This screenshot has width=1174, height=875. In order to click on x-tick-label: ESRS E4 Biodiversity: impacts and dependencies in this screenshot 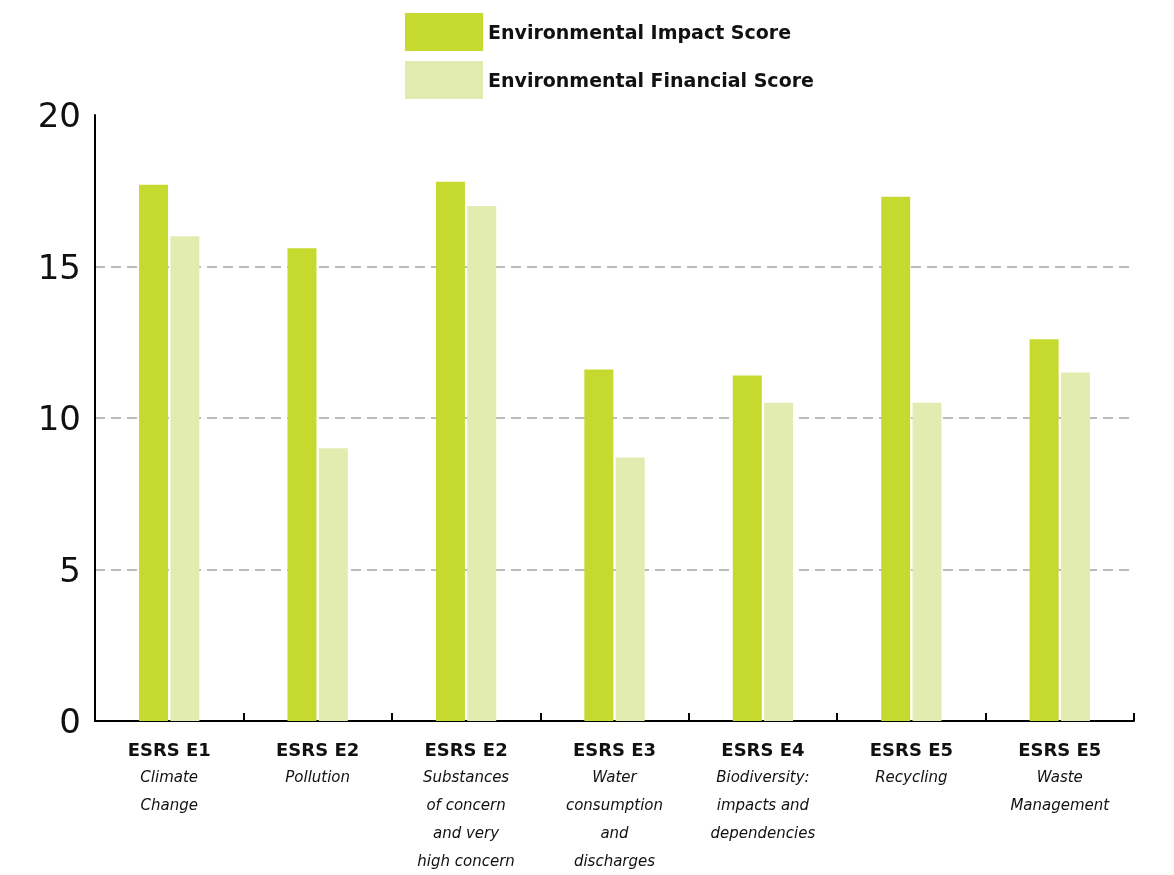, I will do `click(763, 790)`.